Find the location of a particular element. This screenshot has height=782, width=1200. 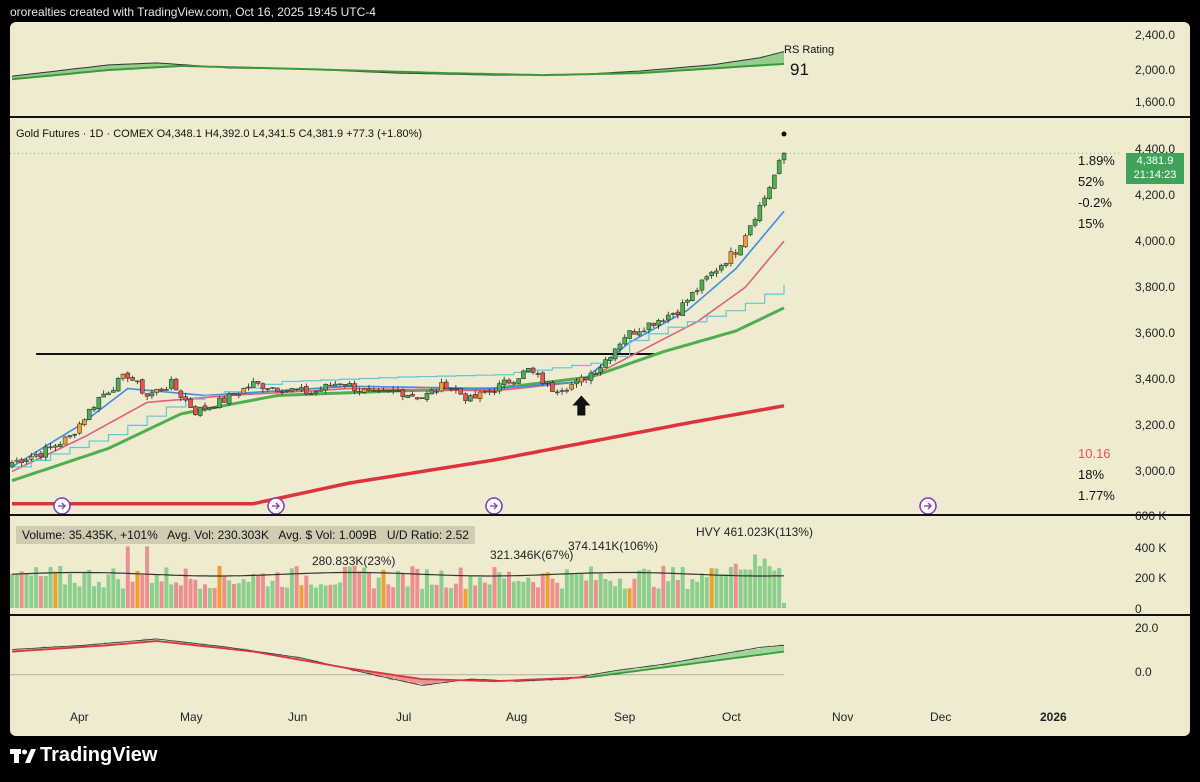

rs-tick-1: 2,000.0 is located at coordinates (1155, 70).